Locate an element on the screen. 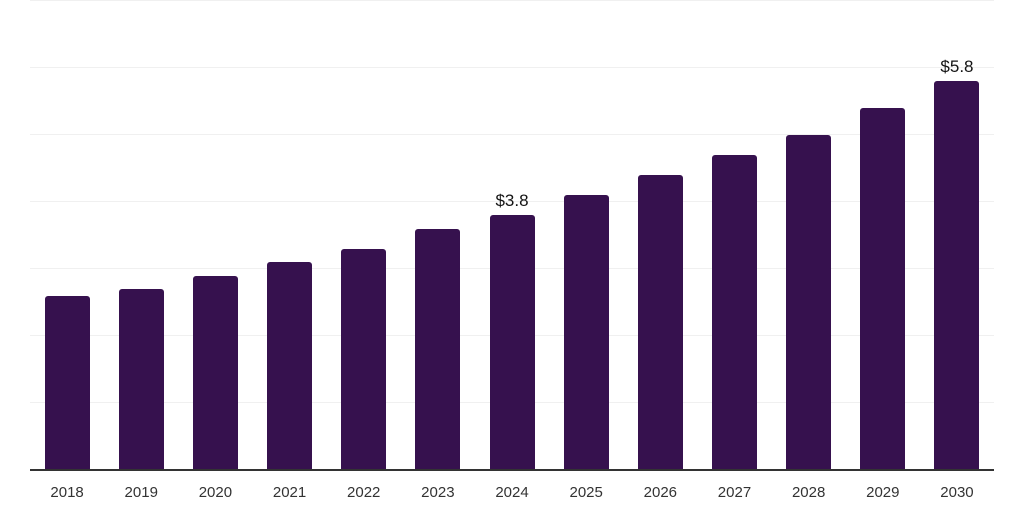 This screenshot has width=1024, height=512. x-tick-2025: 2025 is located at coordinates (586, 492).